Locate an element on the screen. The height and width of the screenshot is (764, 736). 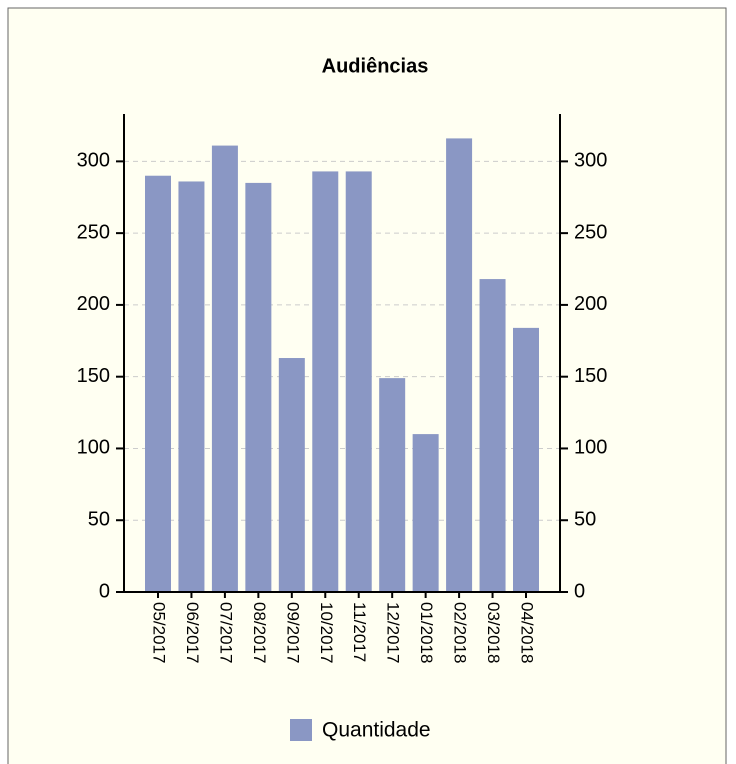
y2-tick-label: 50 is located at coordinates (585, 520).